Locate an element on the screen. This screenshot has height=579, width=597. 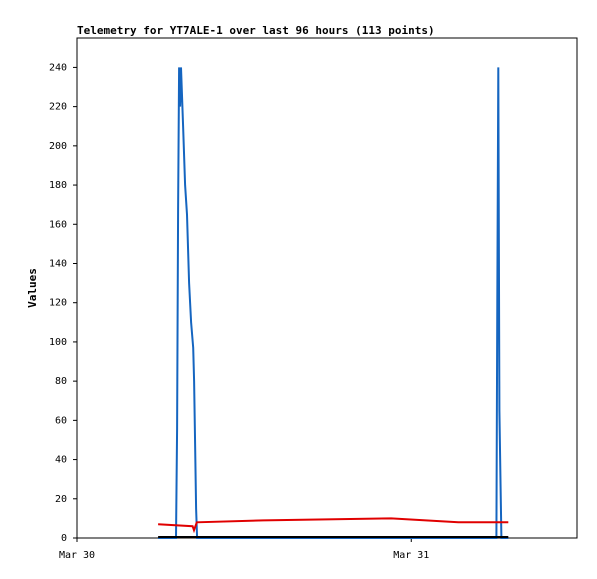
y-tick-label: 60 is located at coordinates (61, 420).